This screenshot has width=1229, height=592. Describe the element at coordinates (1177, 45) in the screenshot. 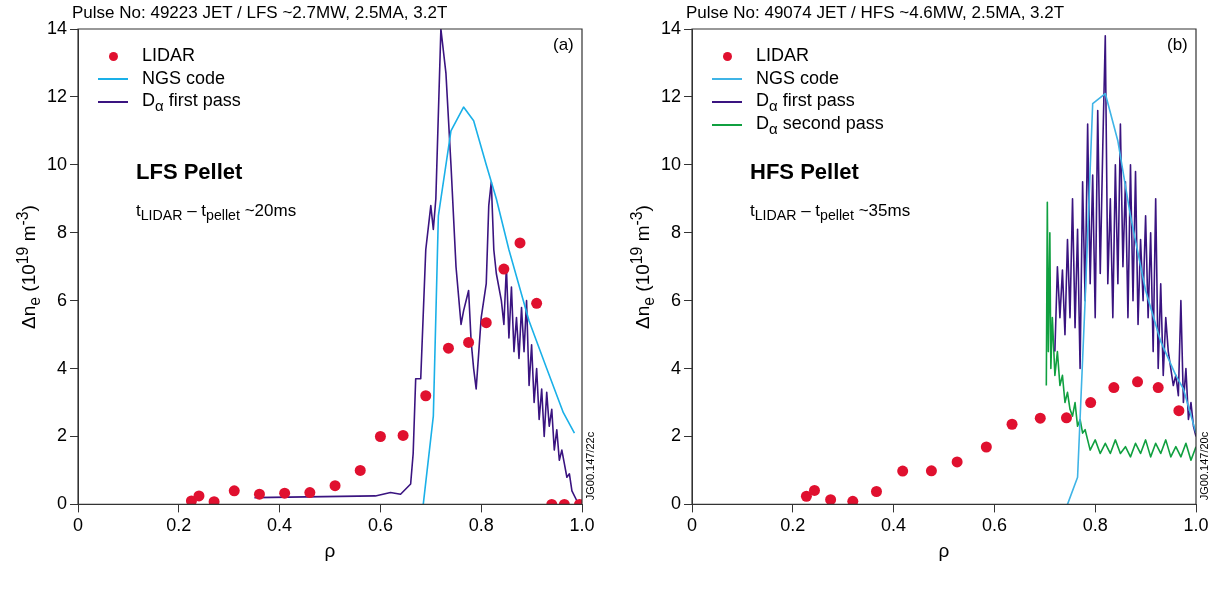

I see `annotation: (b)` at that location.